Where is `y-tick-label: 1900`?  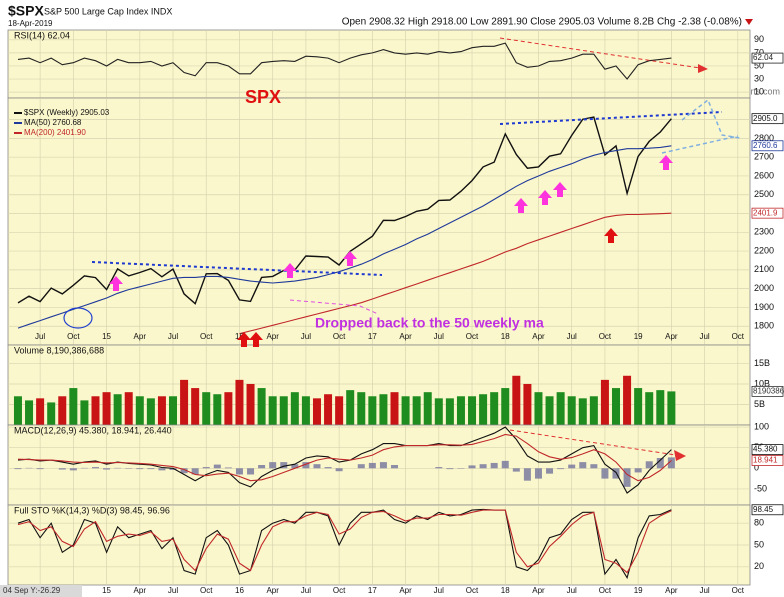 y-tick-label: 1900 is located at coordinates (764, 307).